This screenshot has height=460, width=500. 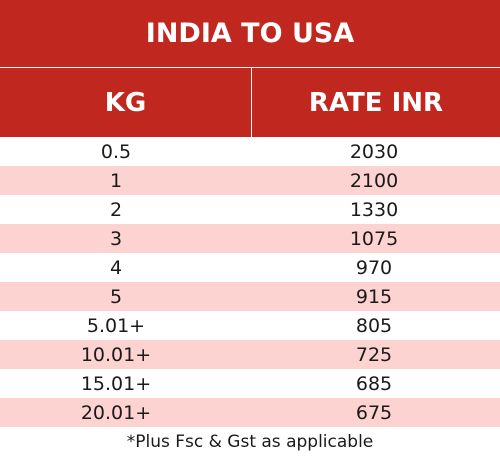 I want to click on table-row: 4 970, so click(x=250, y=267).